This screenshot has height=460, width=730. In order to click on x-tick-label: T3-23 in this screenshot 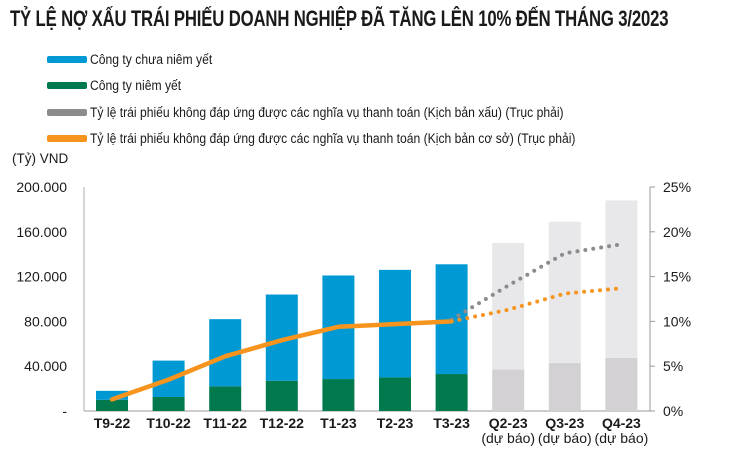, I will do `click(451, 423)`.